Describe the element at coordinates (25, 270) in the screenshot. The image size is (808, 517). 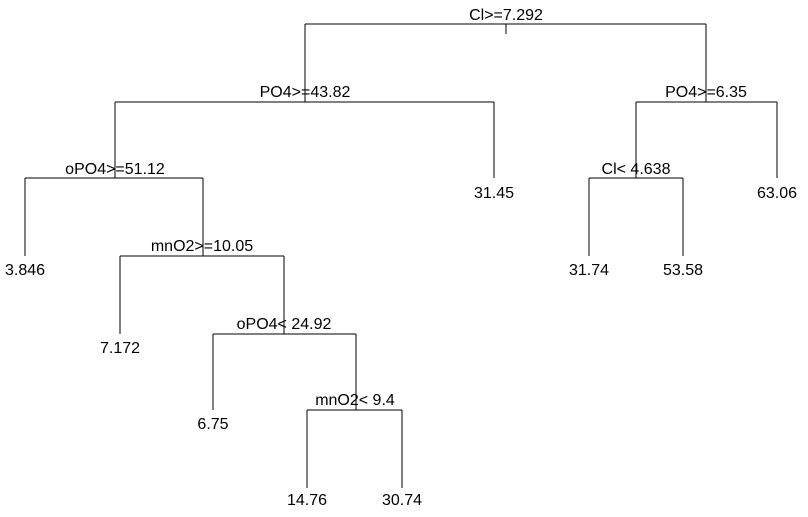
I see `leaf-label: 3.846` at that location.